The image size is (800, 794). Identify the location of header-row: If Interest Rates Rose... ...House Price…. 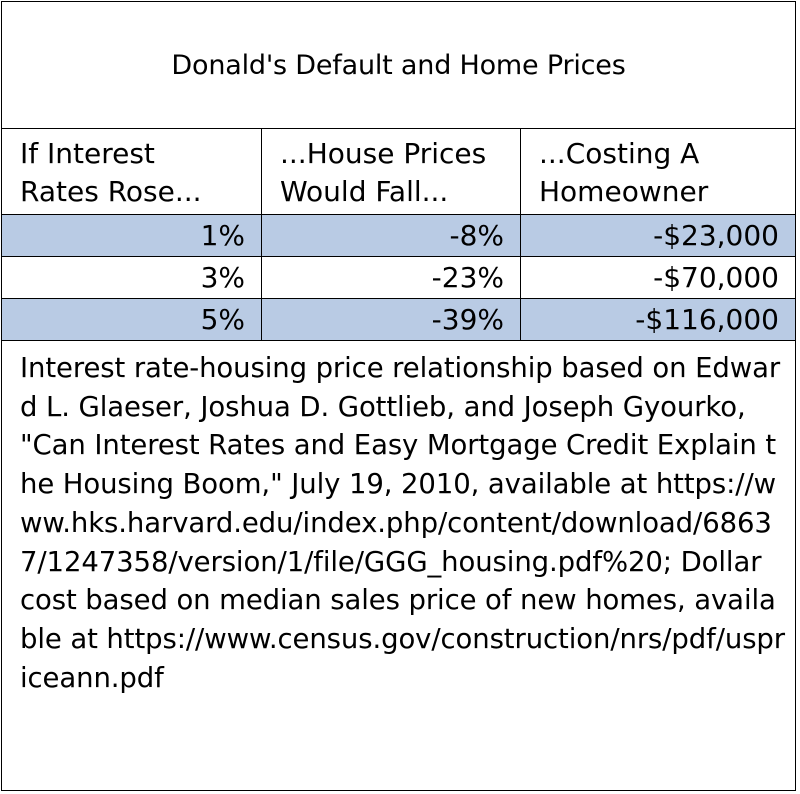
(398, 172).